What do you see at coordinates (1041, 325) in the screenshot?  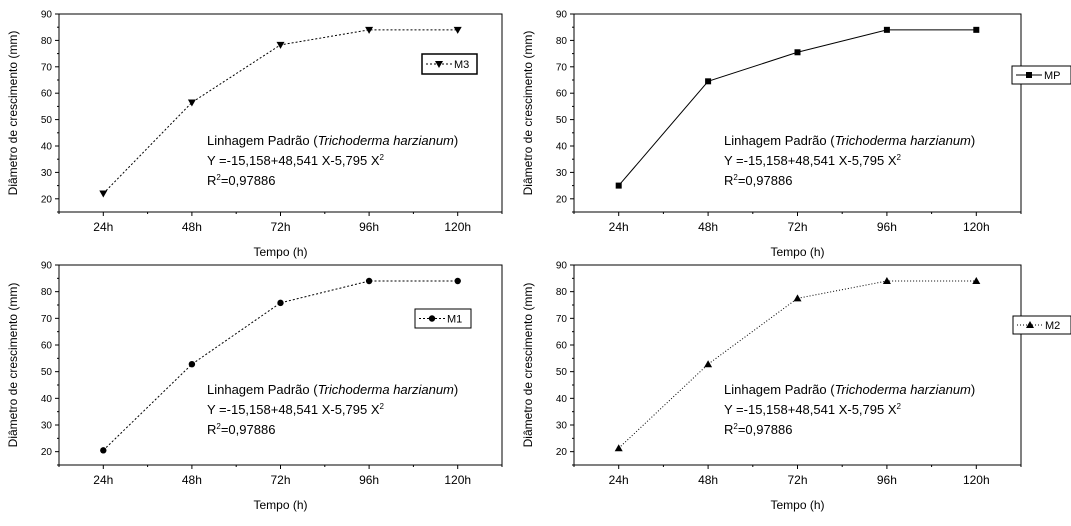 I see `legend: M2` at bounding box center [1041, 325].